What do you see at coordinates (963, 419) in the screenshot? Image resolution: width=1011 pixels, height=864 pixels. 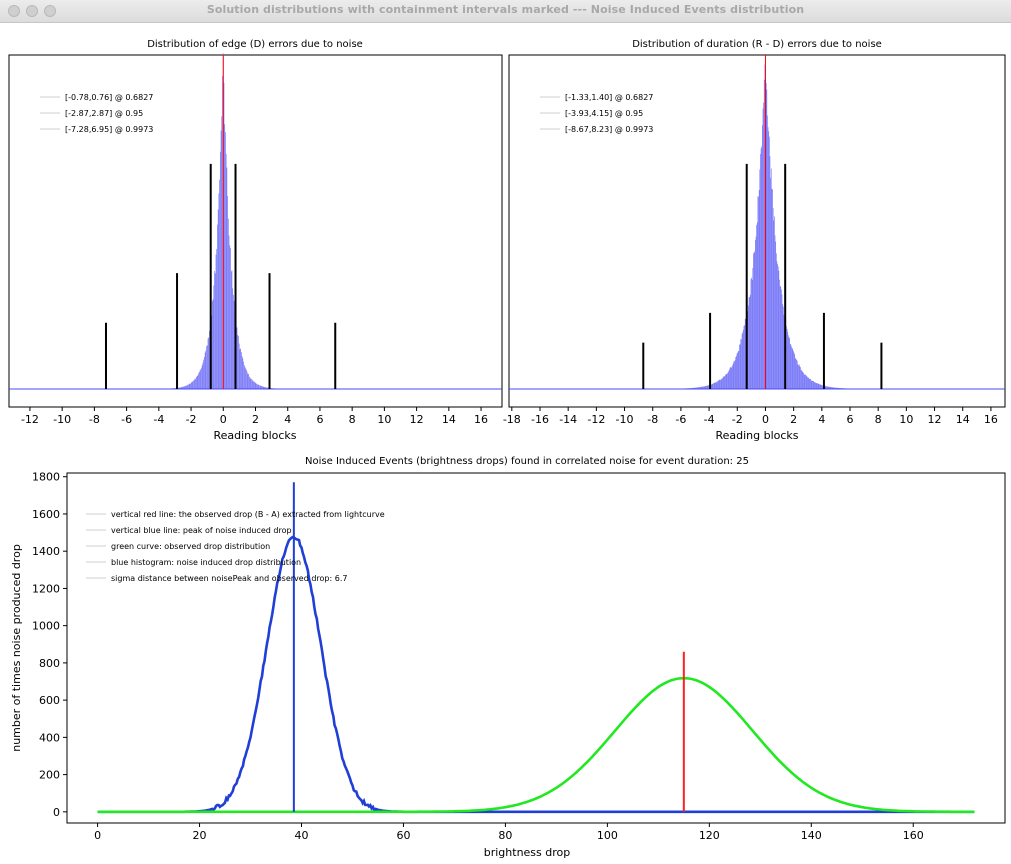 I see `panel2-x-tick-label: 14` at bounding box center [963, 419].